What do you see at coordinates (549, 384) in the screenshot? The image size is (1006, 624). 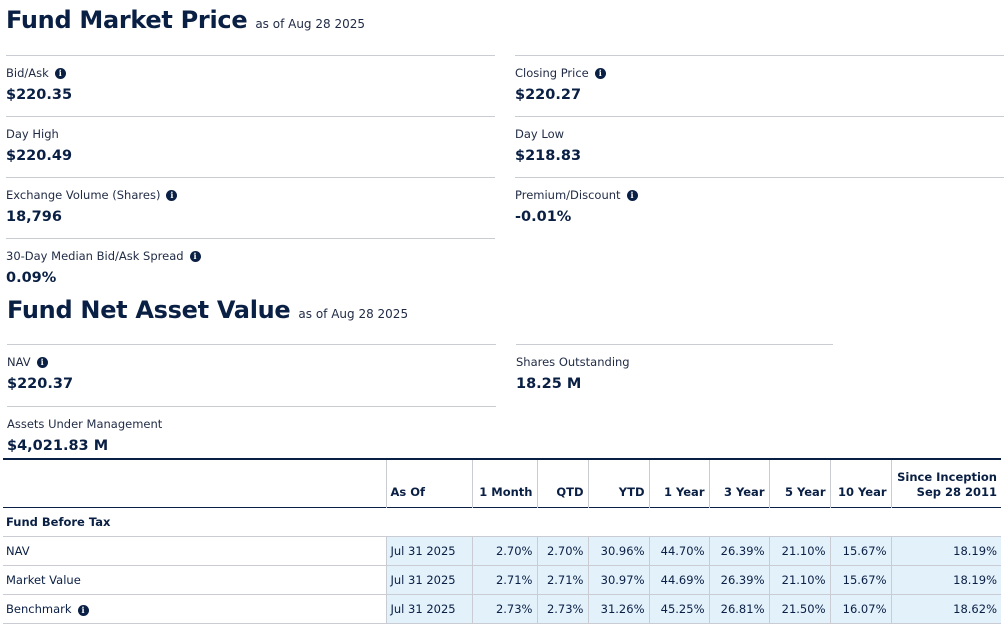 I see `metric-value: 18.25 M` at bounding box center [549, 384].